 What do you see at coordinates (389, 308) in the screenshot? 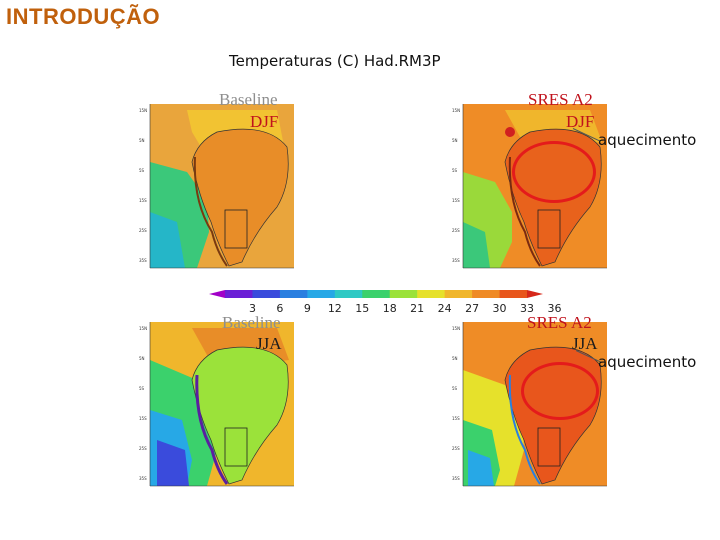
I see `colorbar-tick-label: 18` at bounding box center [389, 308].